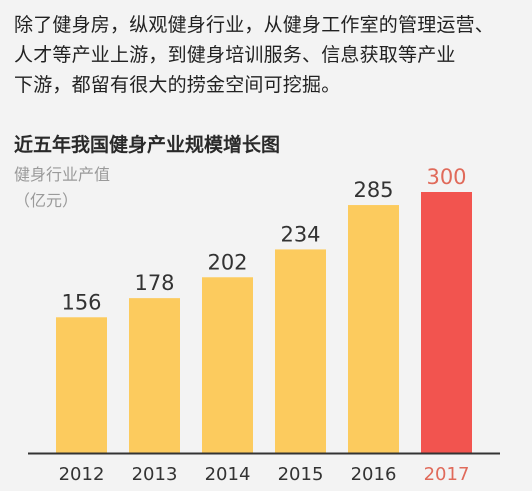  Describe the element at coordinates (446, 322) in the screenshot. I see `bar-2017` at that location.